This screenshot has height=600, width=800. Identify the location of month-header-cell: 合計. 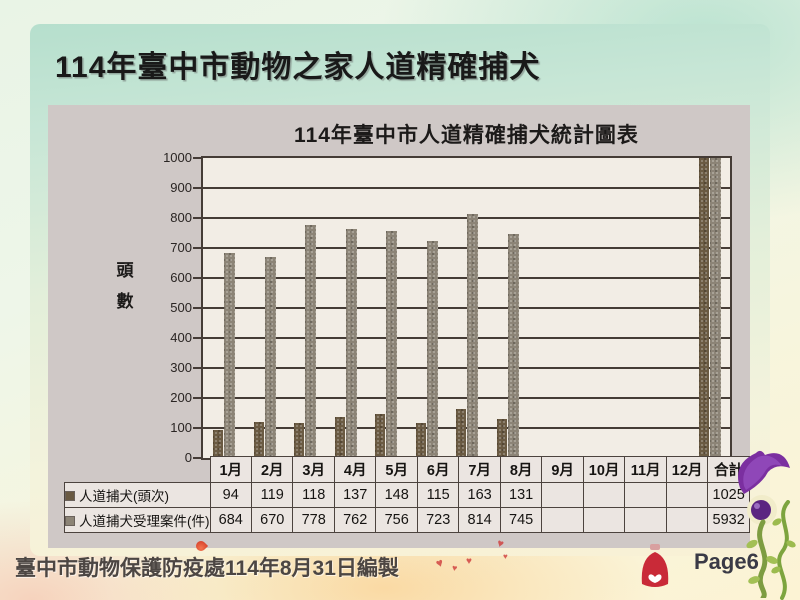
(728, 469).